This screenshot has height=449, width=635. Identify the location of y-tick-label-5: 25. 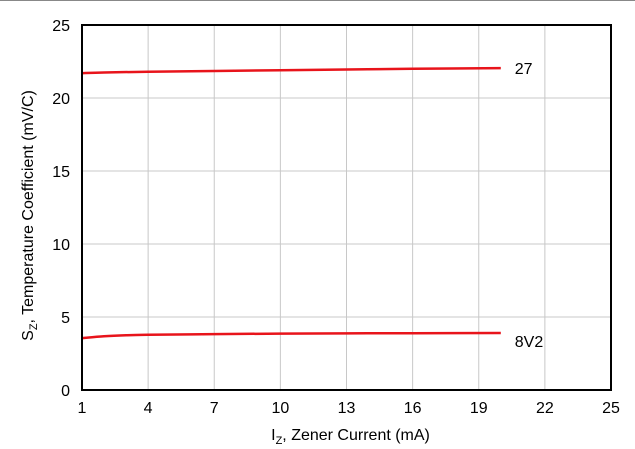
(61, 26).